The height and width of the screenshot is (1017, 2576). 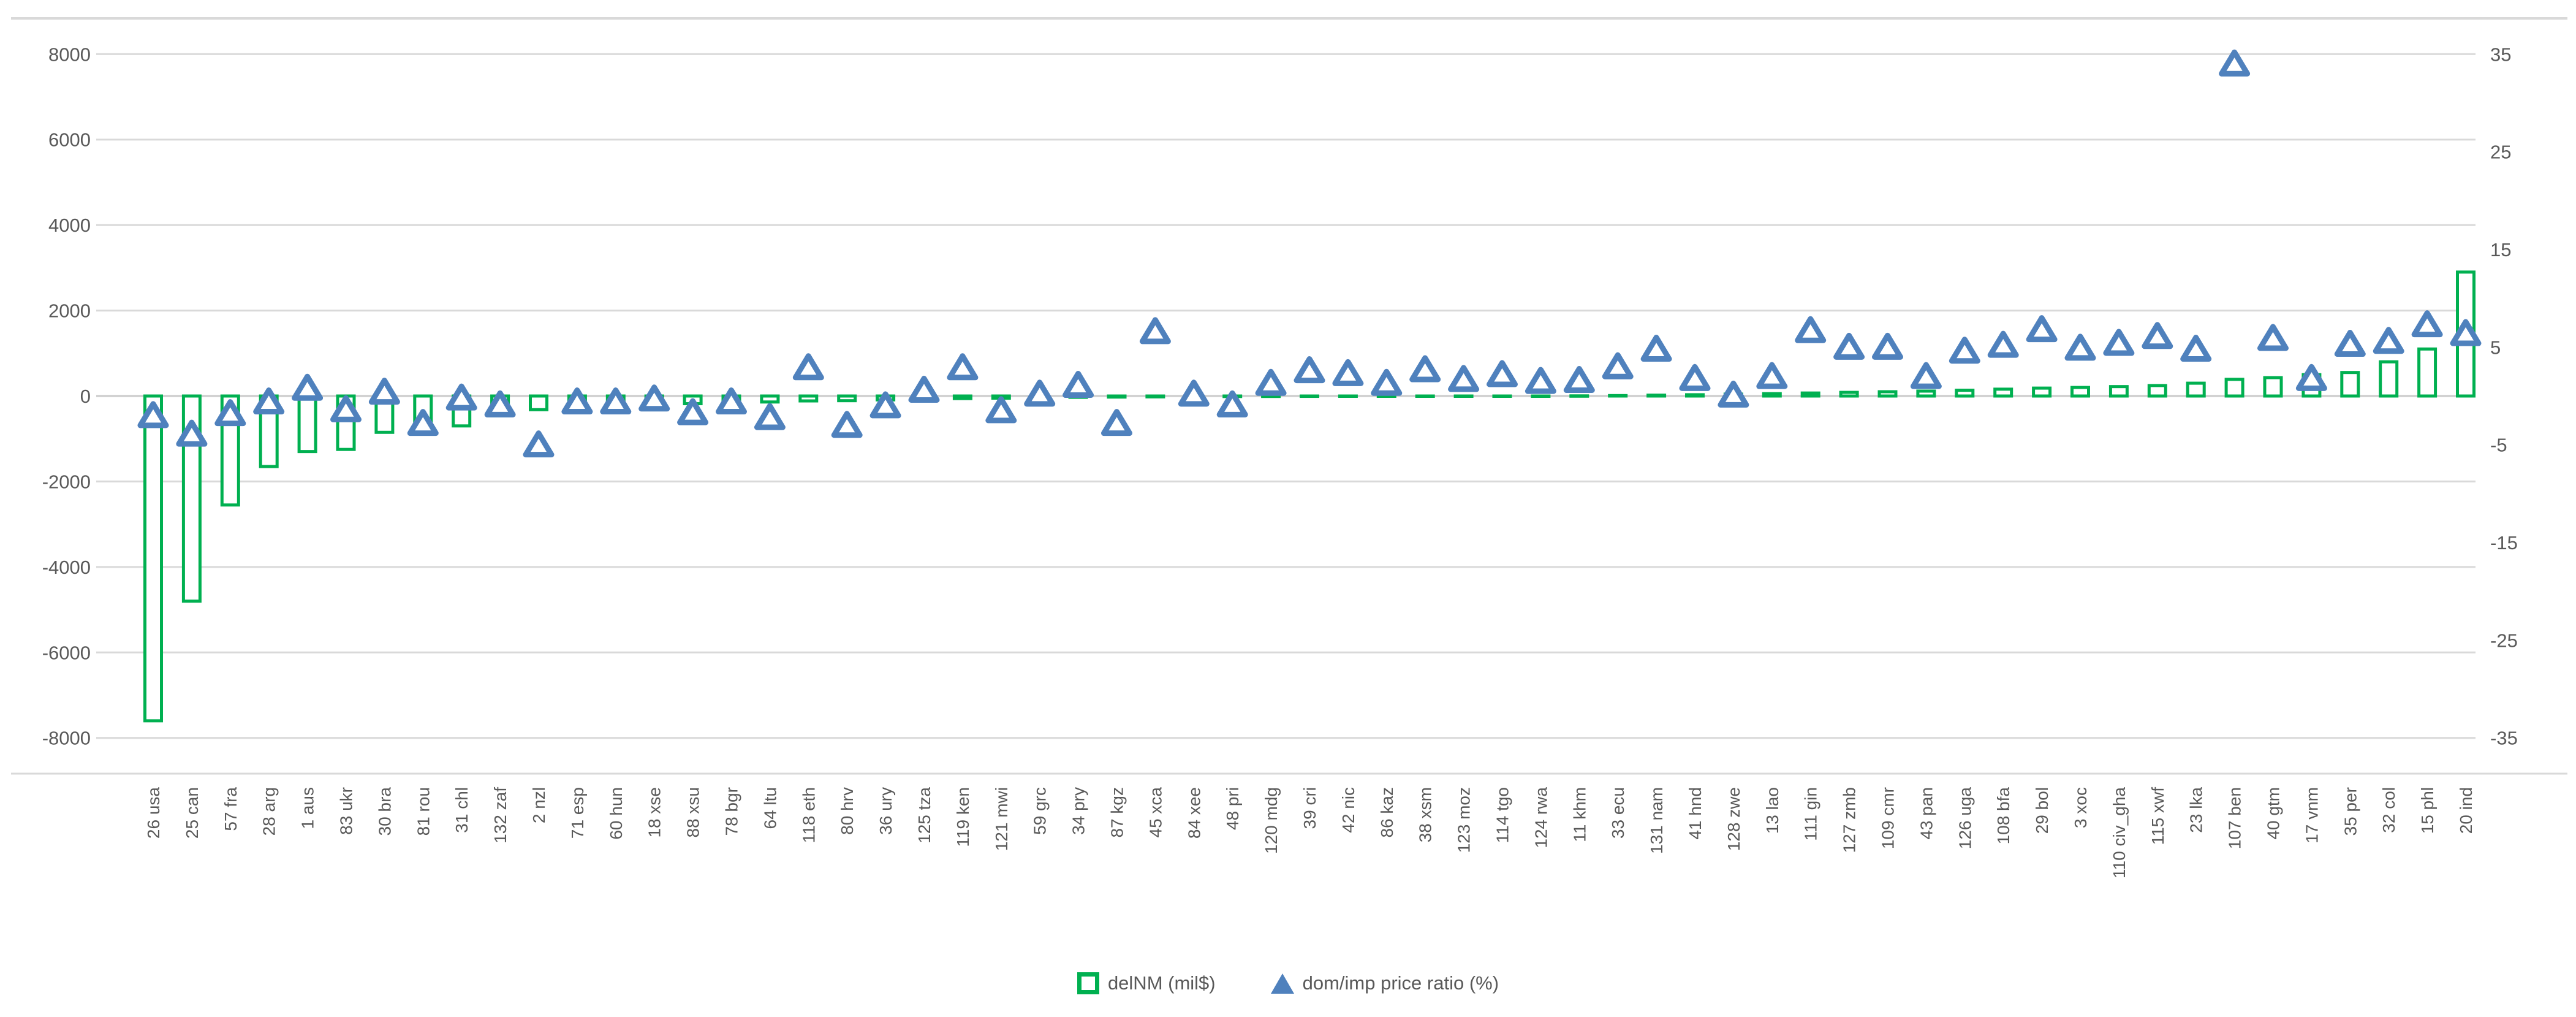 What do you see at coordinates (885, 811) in the screenshot?
I see `svg-text: 36 ury` at bounding box center [885, 811].